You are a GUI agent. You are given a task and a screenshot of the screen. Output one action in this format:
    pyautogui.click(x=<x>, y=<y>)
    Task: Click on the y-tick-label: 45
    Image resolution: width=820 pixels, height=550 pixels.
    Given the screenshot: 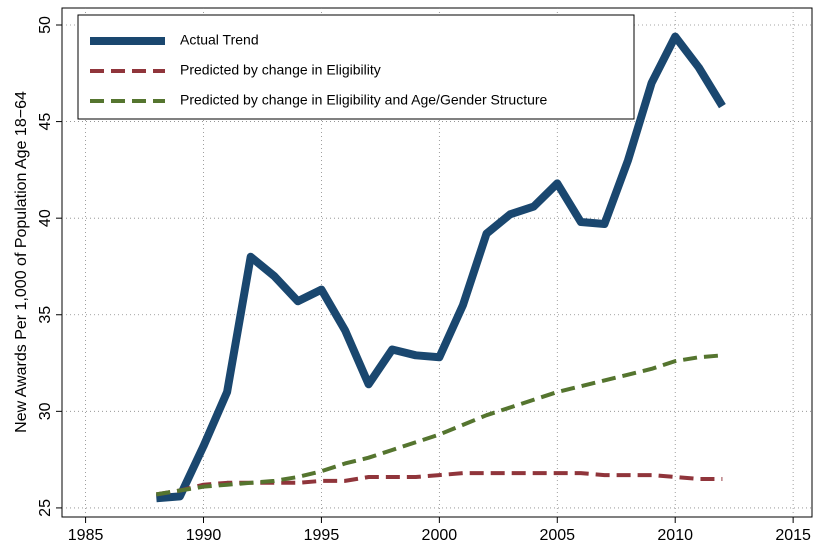 What is the action you would take?
    pyautogui.click(x=45, y=122)
    